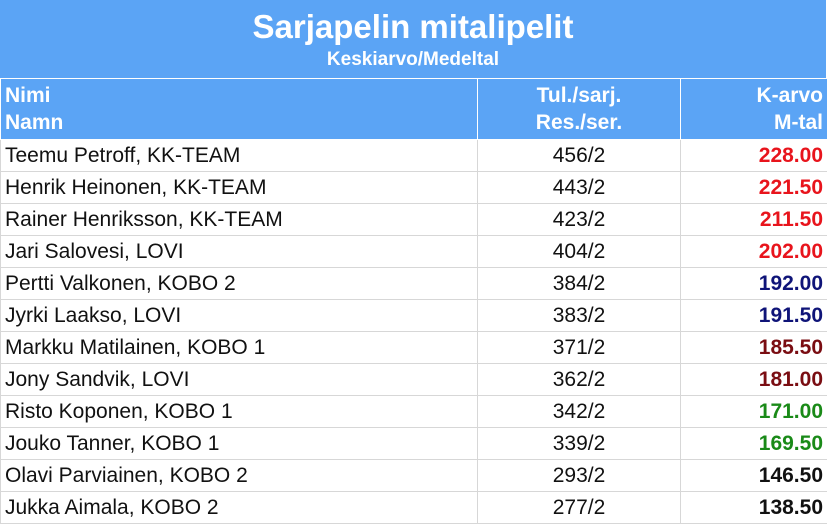 The image size is (827, 524). I want to click on column-header-average: K-arvo M-tal, so click(754, 109).